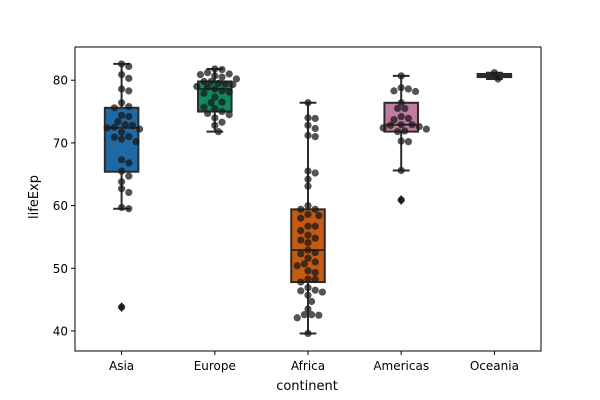  I want to click on x-axis: Asia Europe Africa Americas Oceania, so click(314, 362).